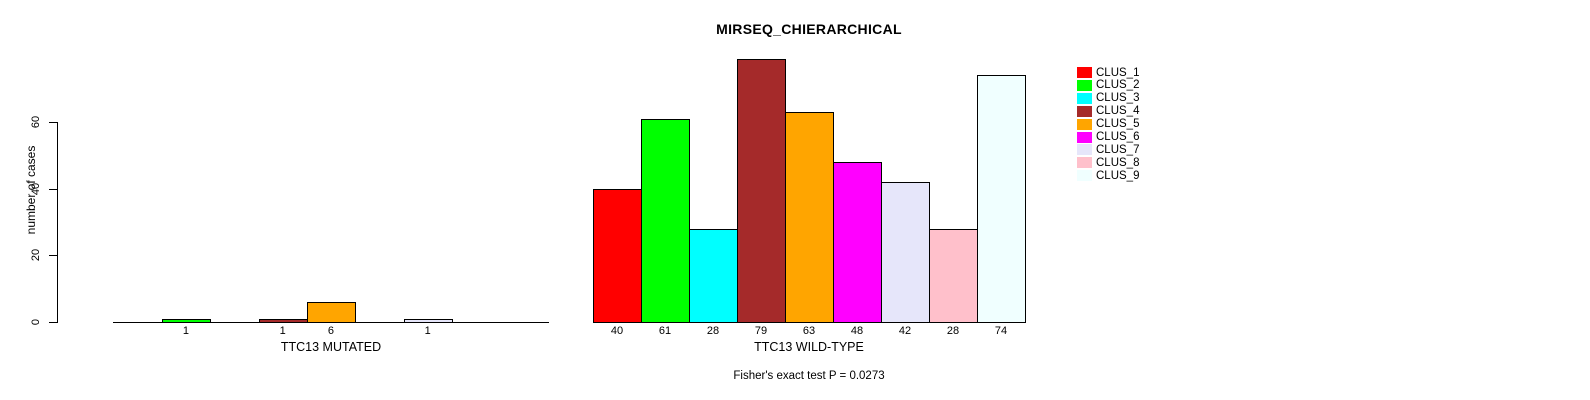 The width and height of the screenshot is (1590, 400). I want to click on legend-label: CLUS_3, so click(1118, 98).